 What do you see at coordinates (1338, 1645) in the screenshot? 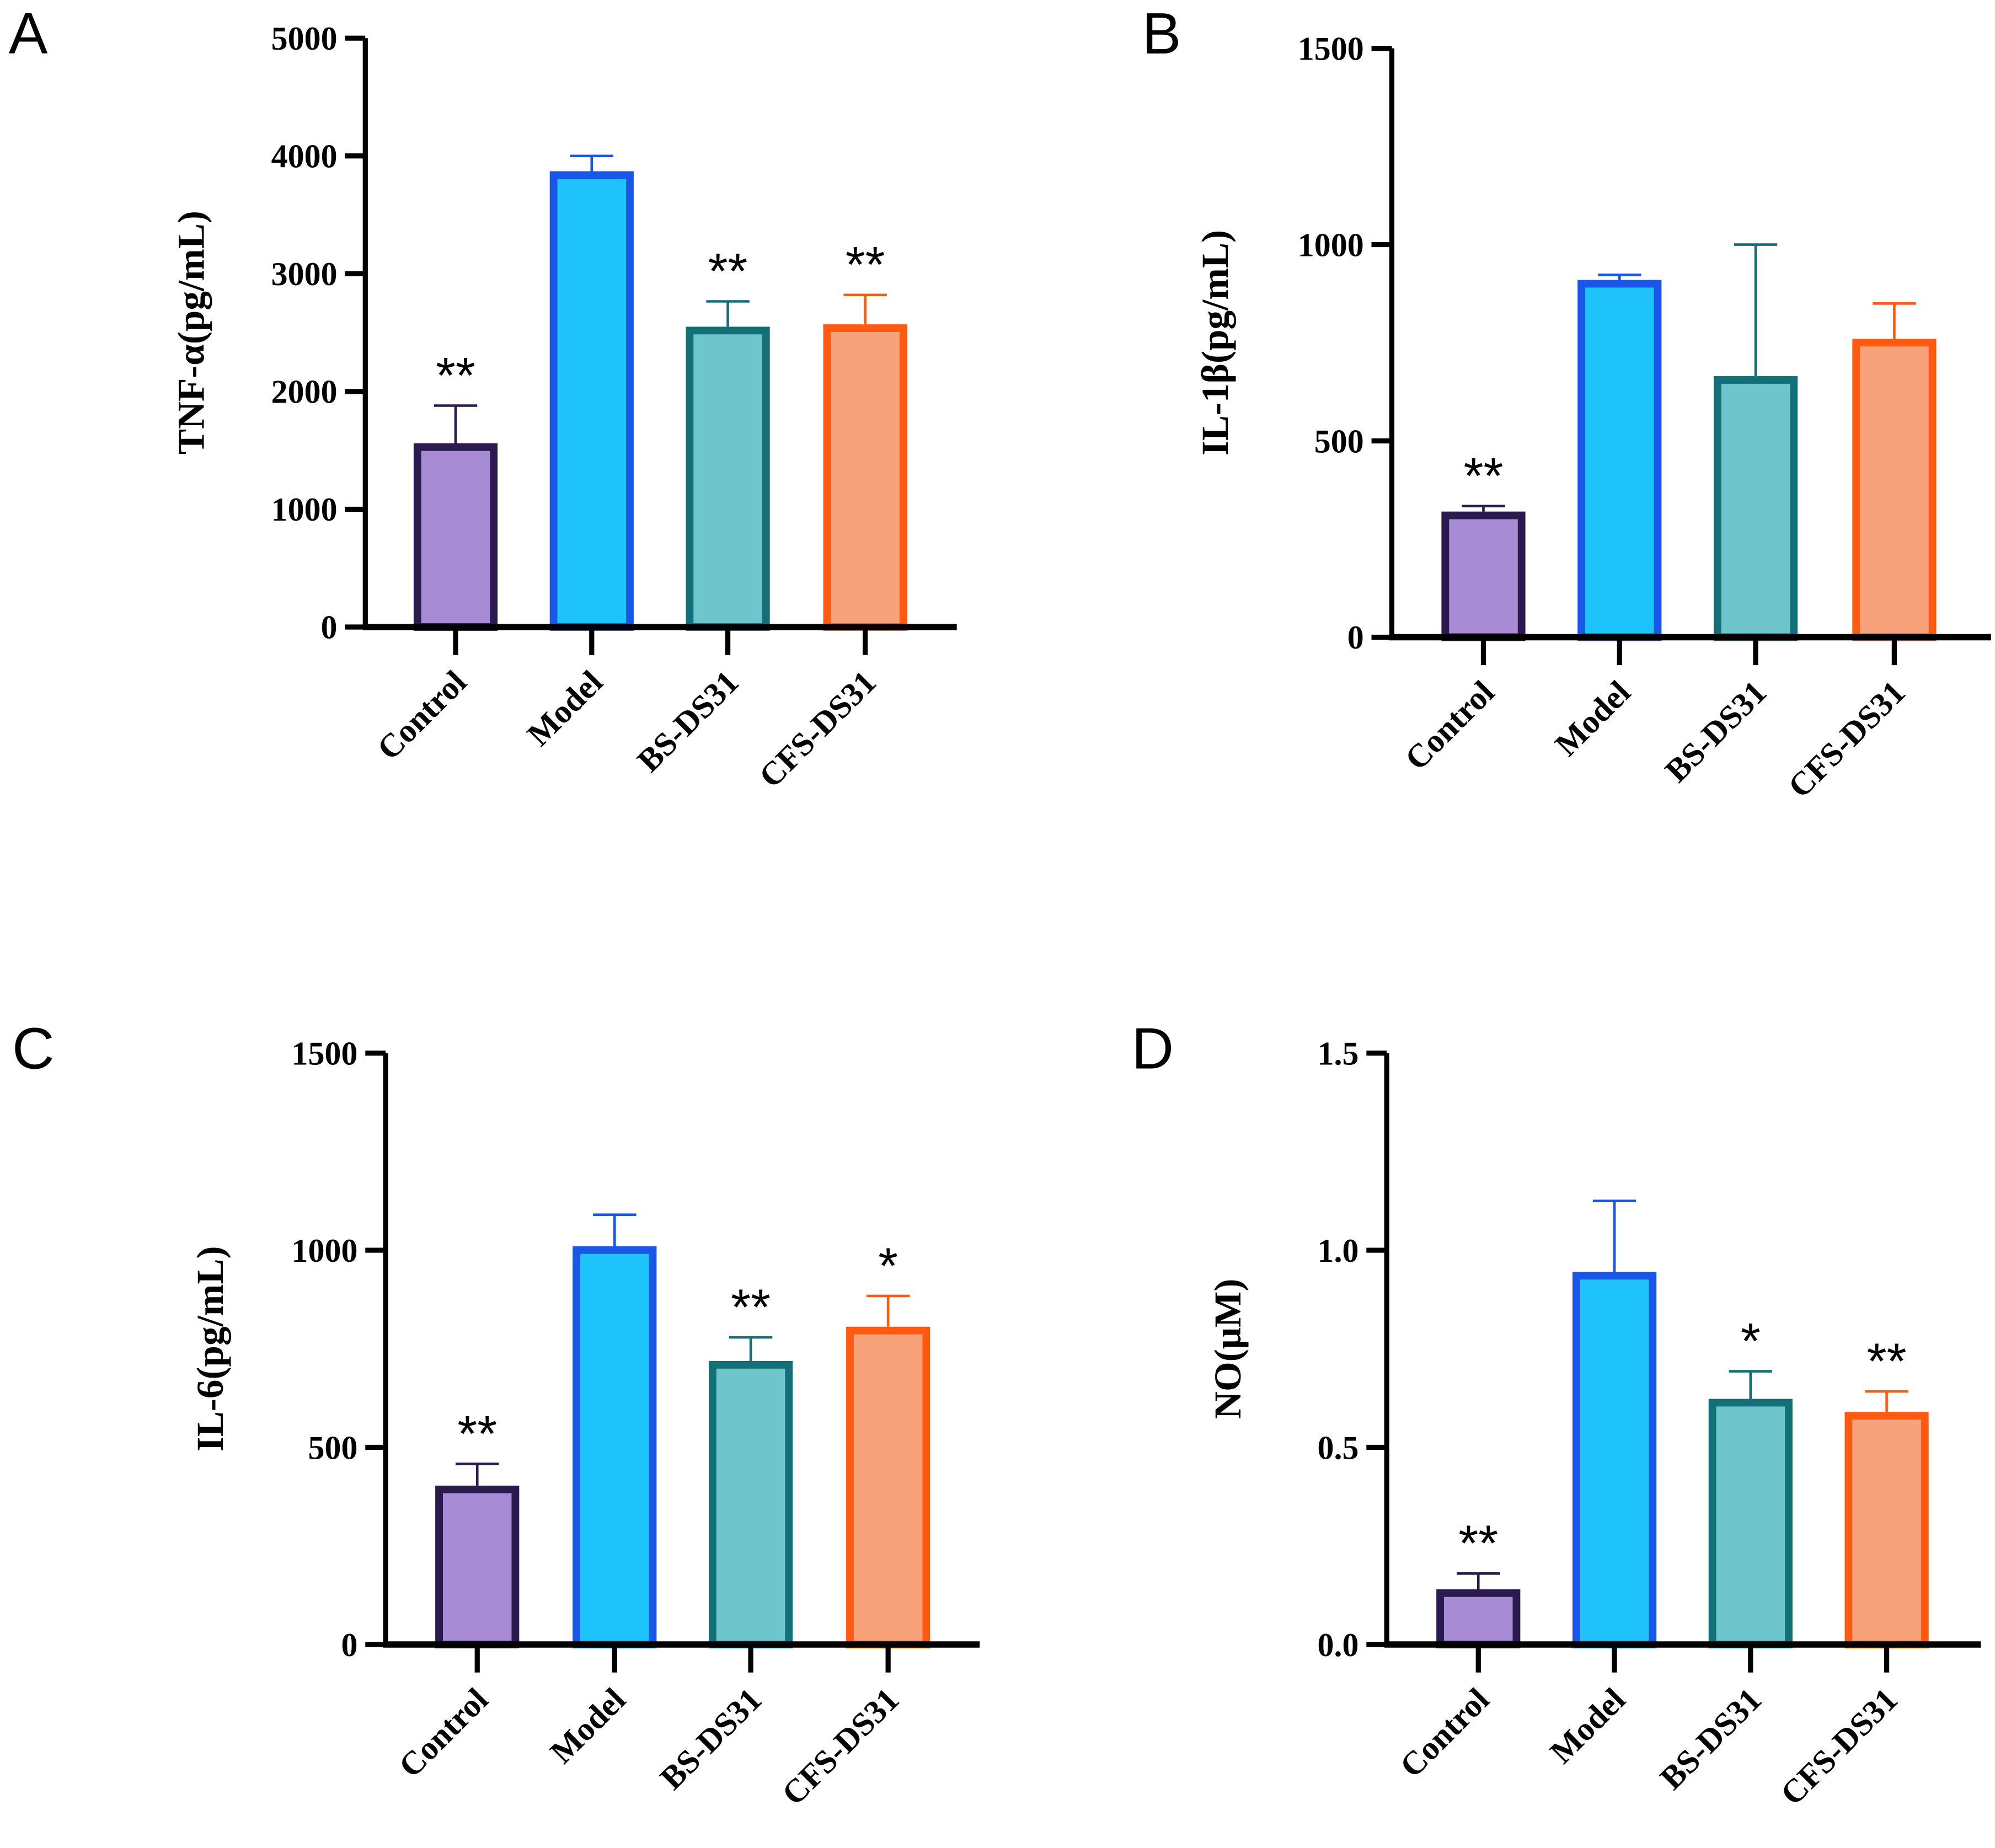
I see `y-tick-label: 0.0` at bounding box center [1338, 1645].